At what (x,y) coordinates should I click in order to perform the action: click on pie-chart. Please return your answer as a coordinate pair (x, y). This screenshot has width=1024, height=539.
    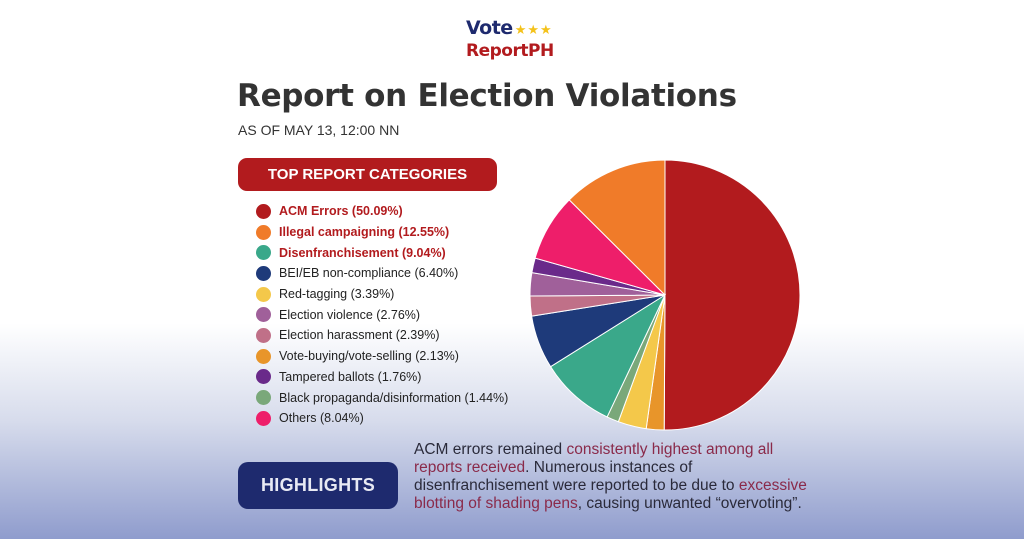
    Looking at the image, I should click on (665, 295).